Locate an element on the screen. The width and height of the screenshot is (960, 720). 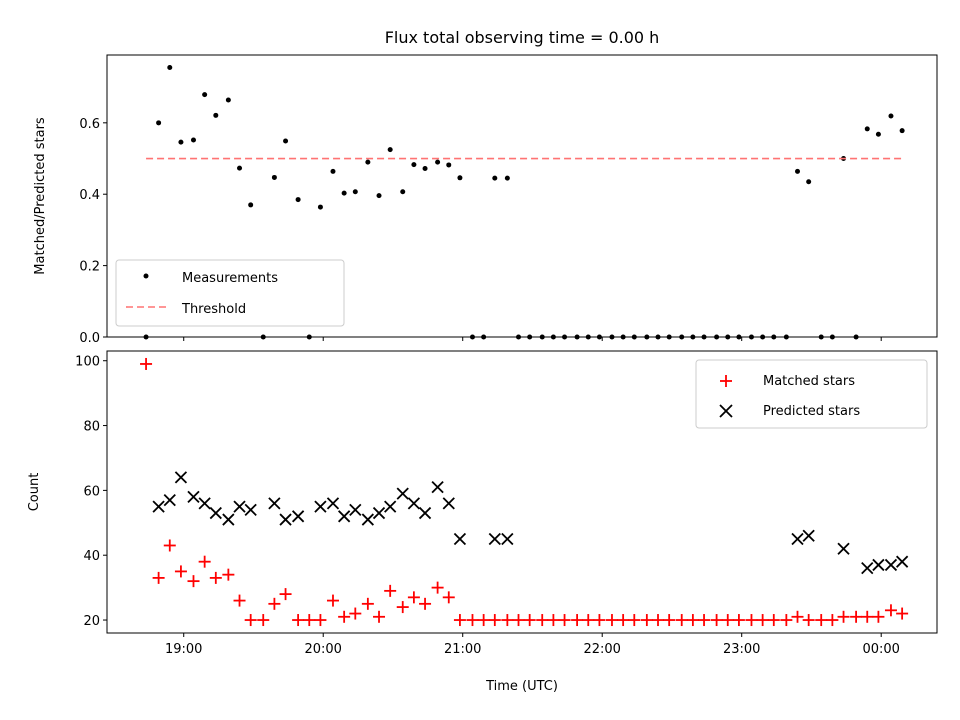
x-tick-label: 00:00 is located at coordinates (880, 649).